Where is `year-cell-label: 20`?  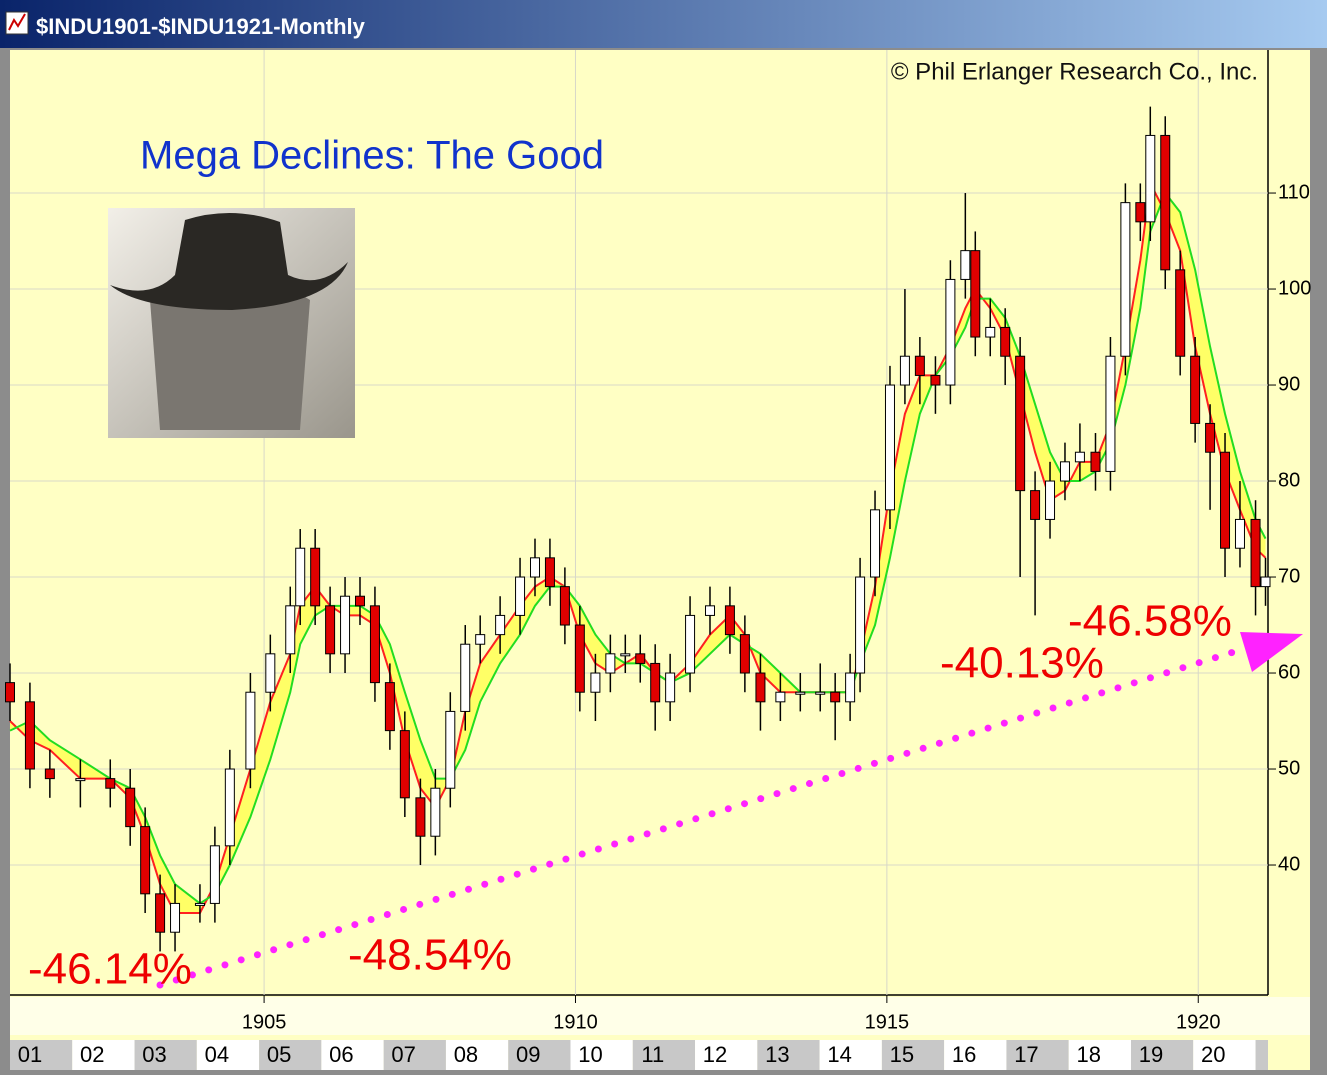
year-cell-label: 20 is located at coordinates (1213, 1054).